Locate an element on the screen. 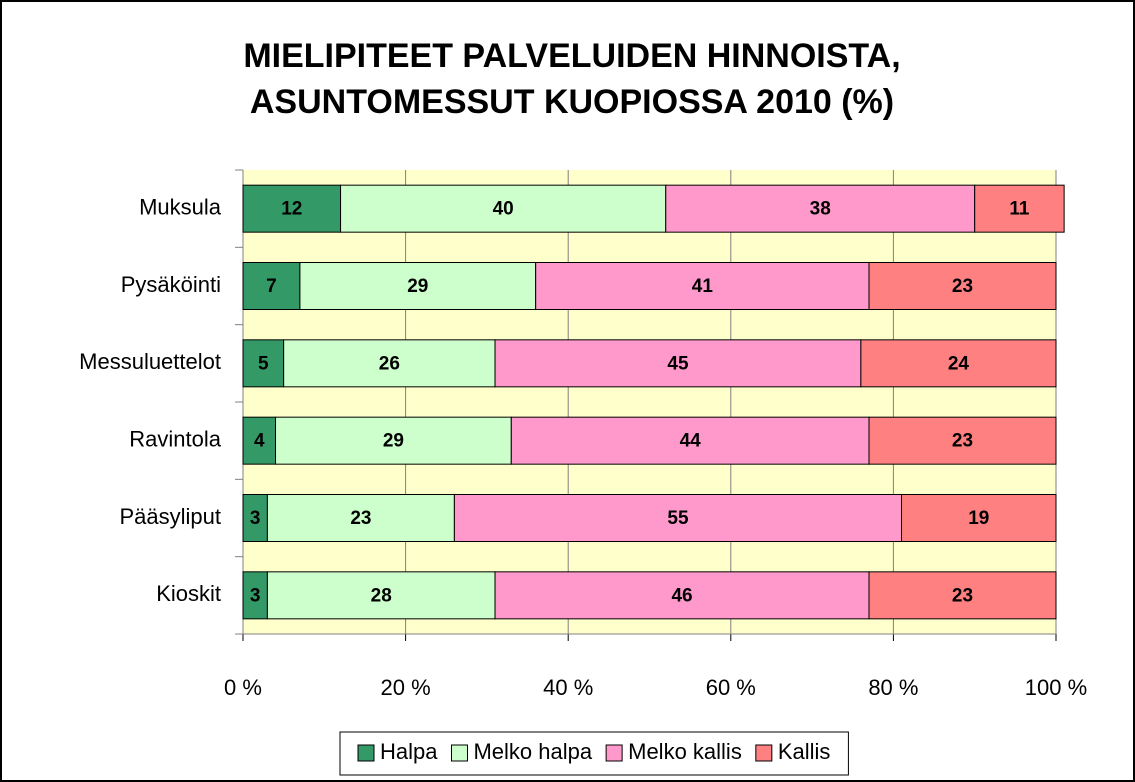 This screenshot has height=782, width=1135. value-label: 44 is located at coordinates (691, 441).